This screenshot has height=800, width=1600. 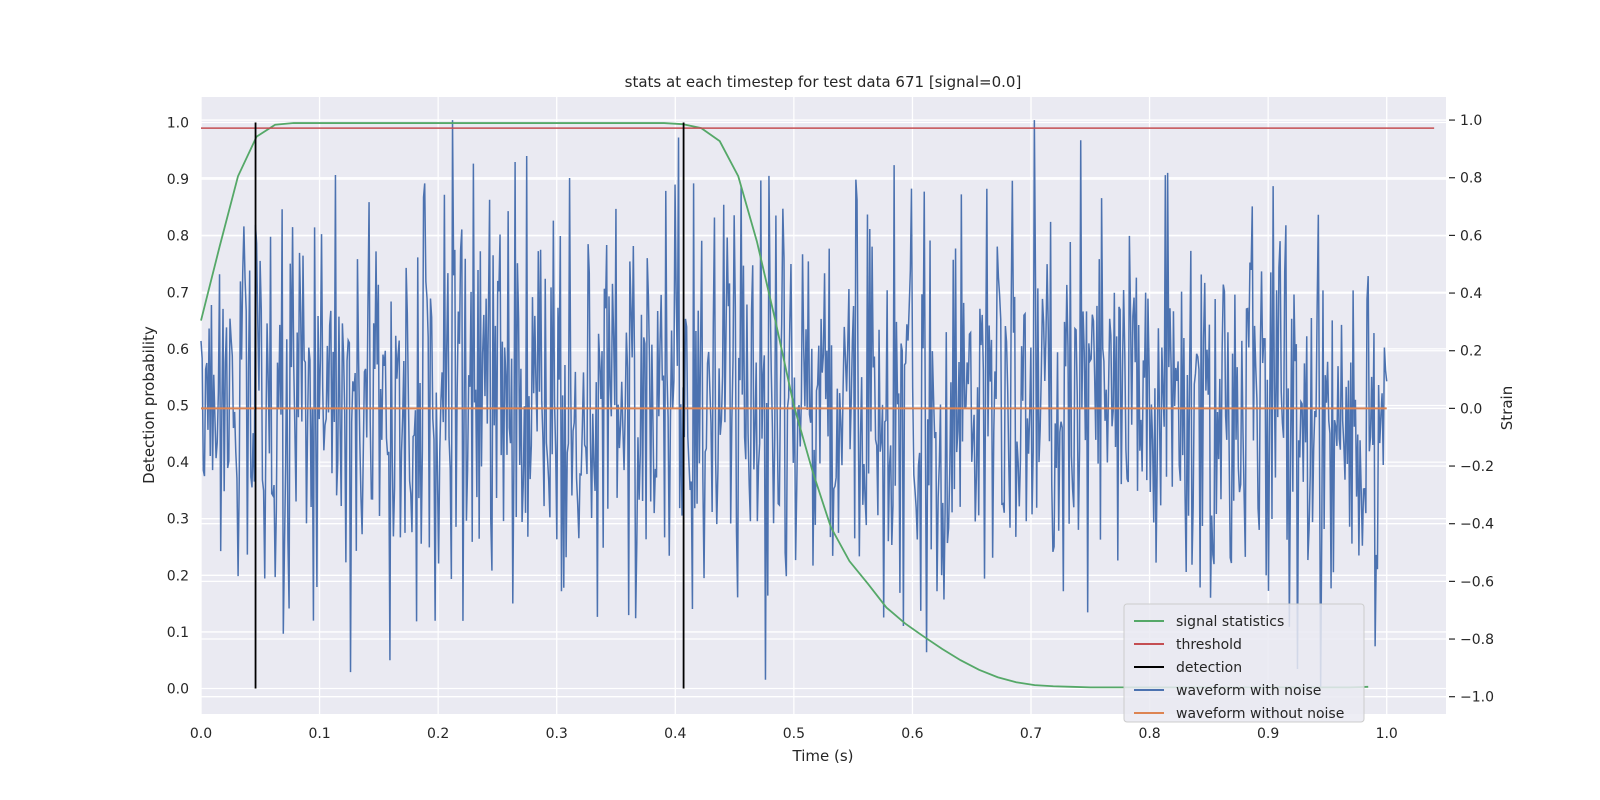 I want to click on x-axis-label: Time (s), so click(x=823, y=756).